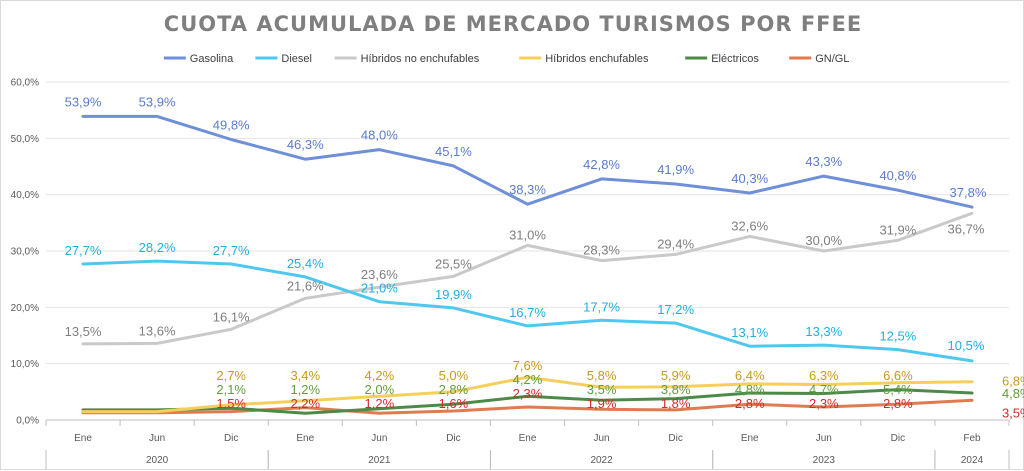  I want to click on data-label: 13,5%, so click(83, 331).